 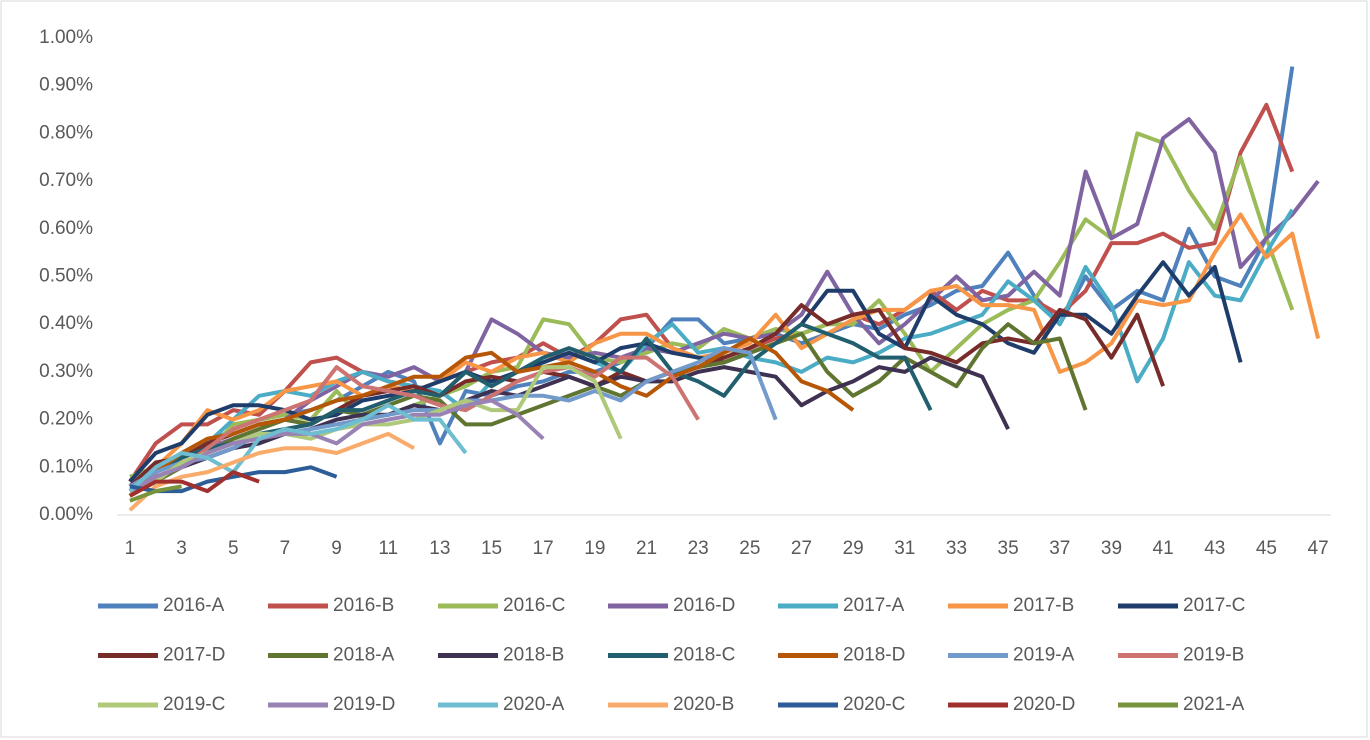 I want to click on x-tick-label: 29, so click(x=853, y=548).